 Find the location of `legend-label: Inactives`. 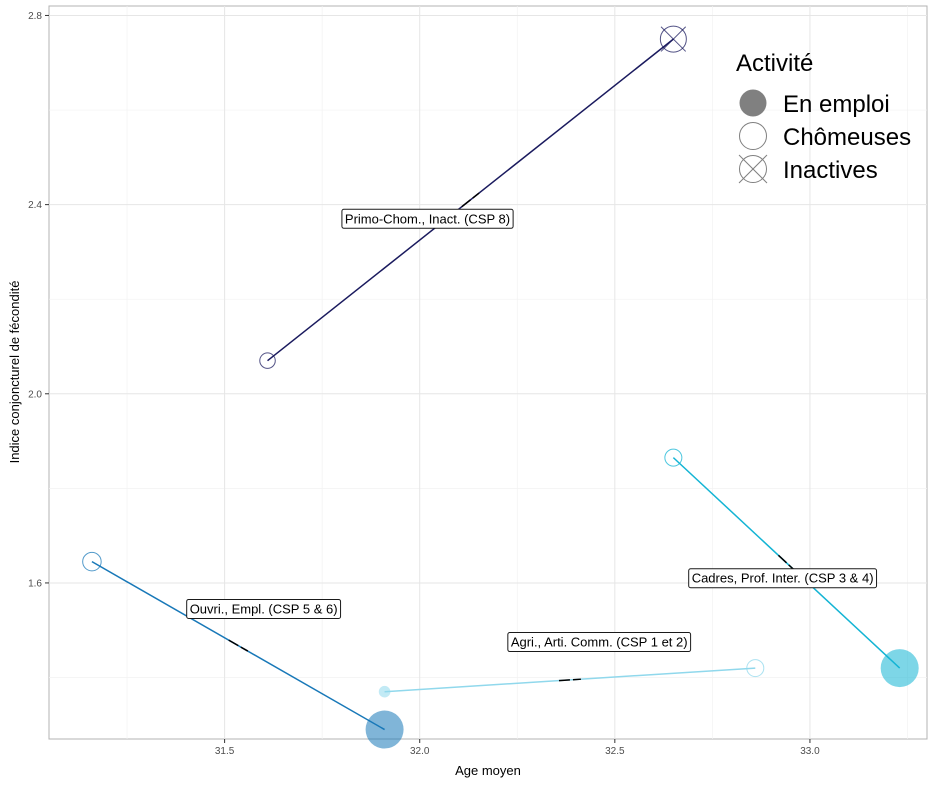

legend-label: Inactives is located at coordinates (830, 170).